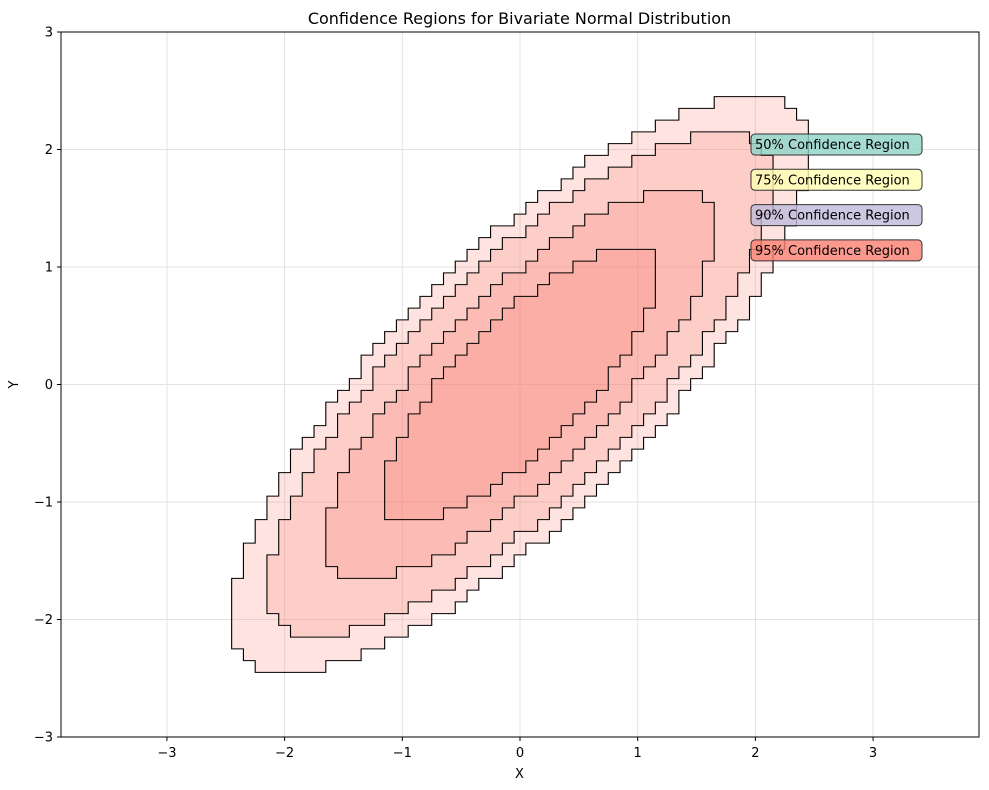 This screenshot has height=790, width=989. What do you see at coordinates (832, 180) in the screenshot?
I see `legend-label-1: 75% Confidence Region` at bounding box center [832, 180].